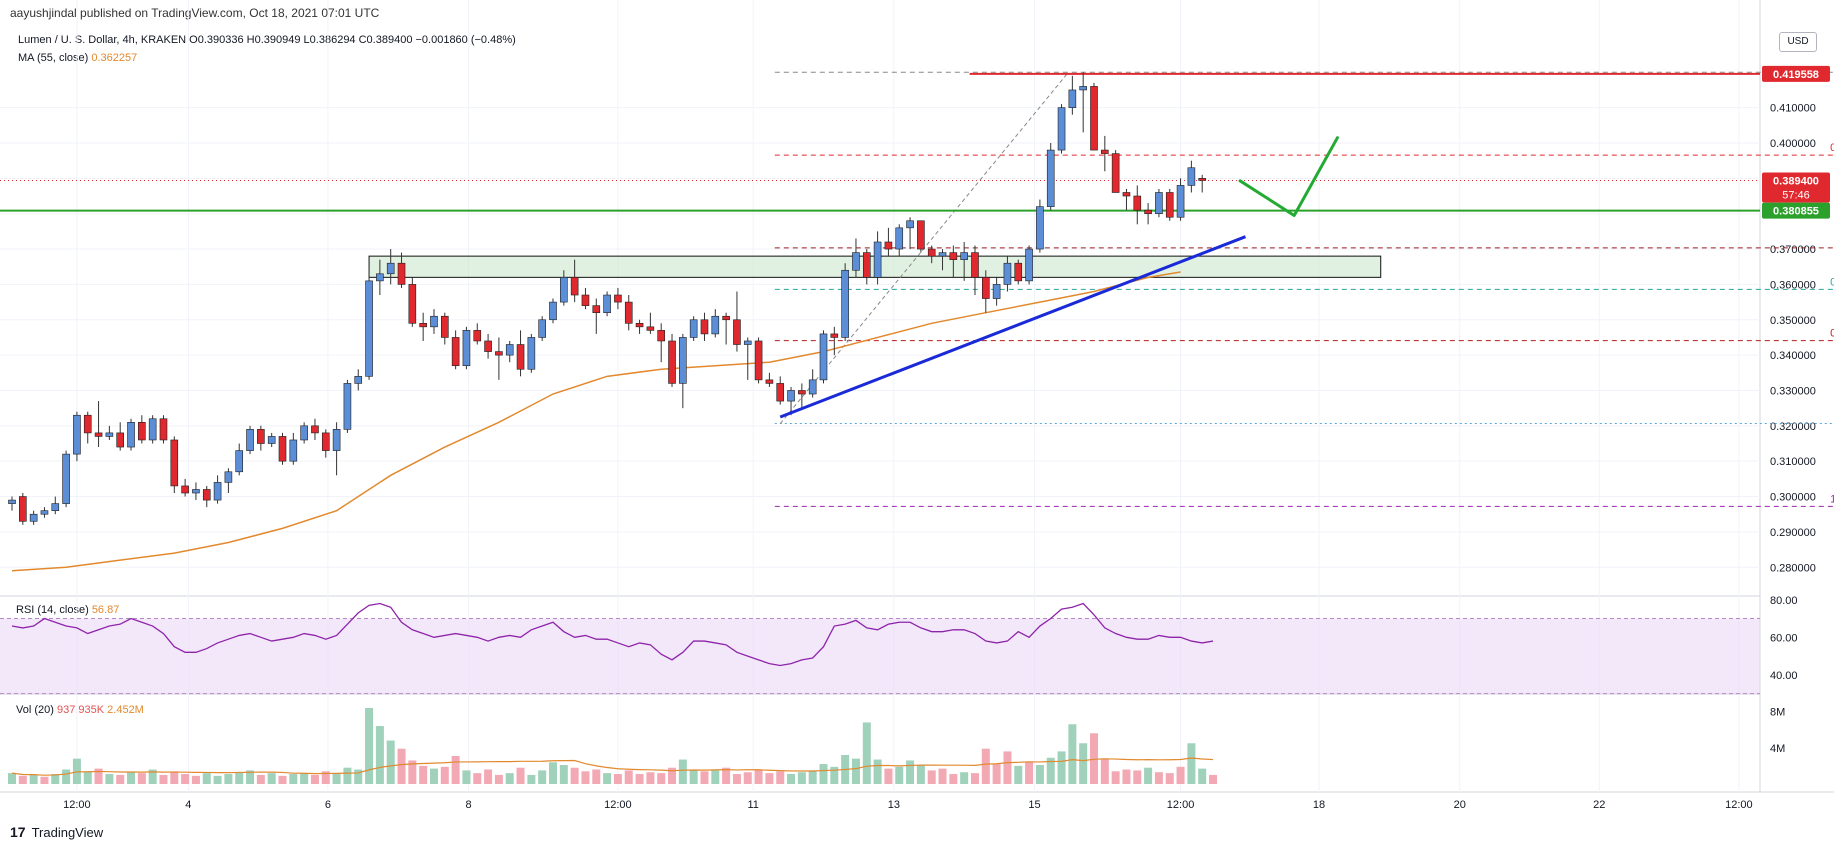 The height and width of the screenshot is (848, 1834). Describe the element at coordinates (52, 610) in the screenshot. I see `rsi-title: RSI (14, close)` at that location.